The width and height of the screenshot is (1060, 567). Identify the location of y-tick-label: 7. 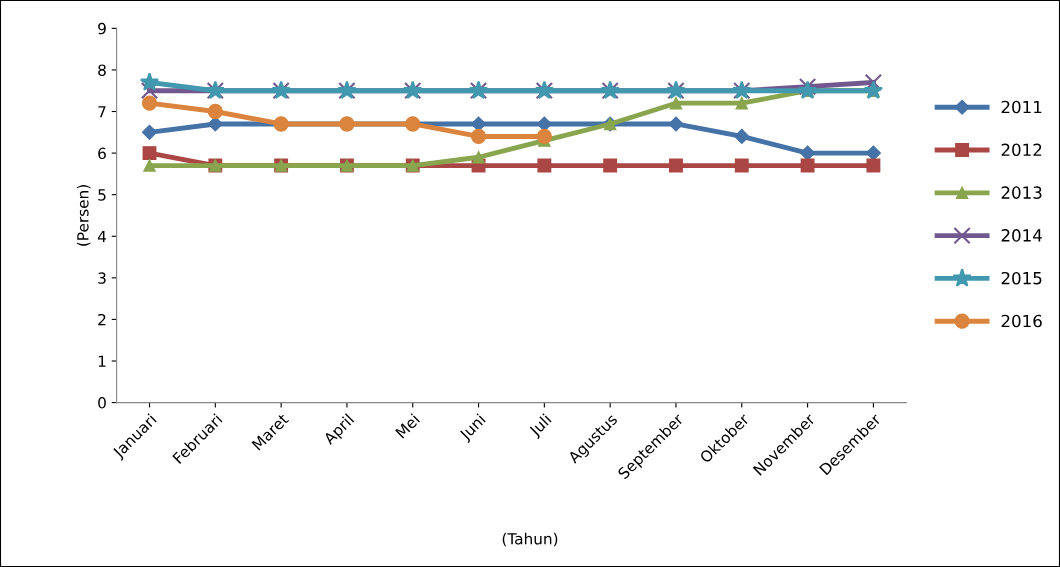
(102, 112).